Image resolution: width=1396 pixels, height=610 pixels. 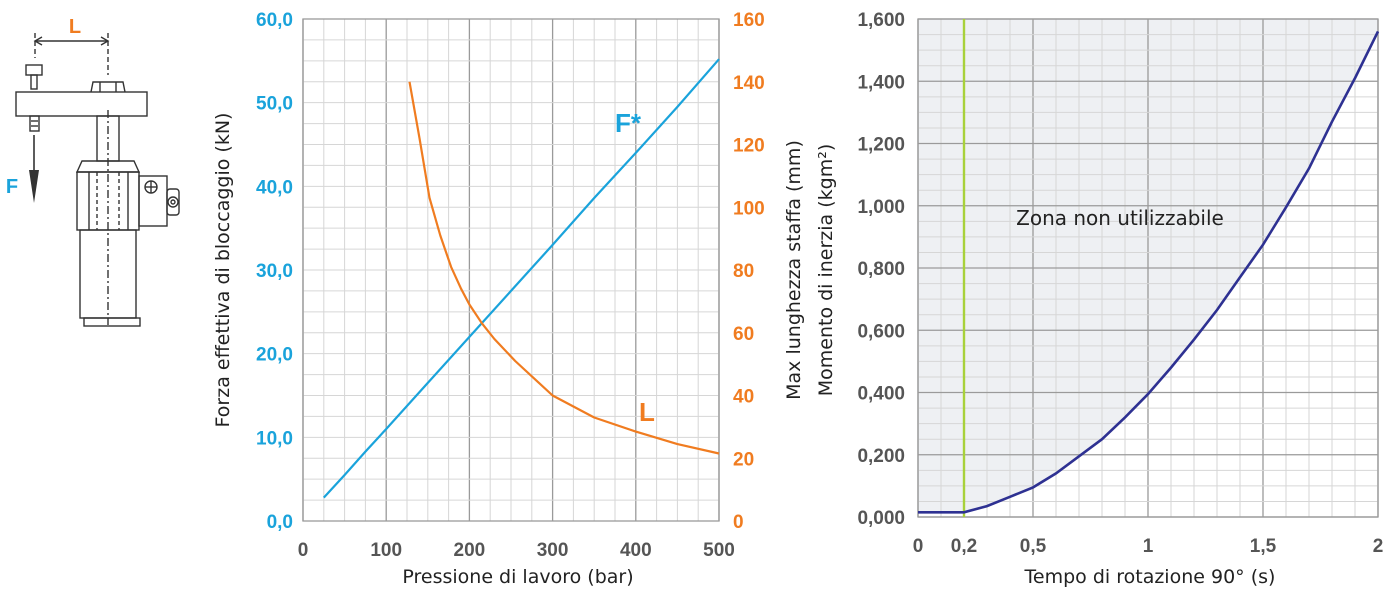 What do you see at coordinates (1148, 546) in the screenshot?
I see `time-x-tick-label: 1` at bounding box center [1148, 546].